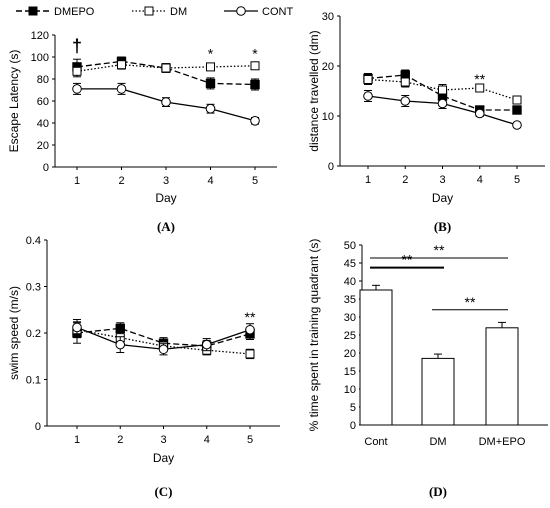  What do you see at coordinates (314, 90) in the screenshot?
I see `y-axis-label: distance travelled (dm)` at bounding box center [314, 90].